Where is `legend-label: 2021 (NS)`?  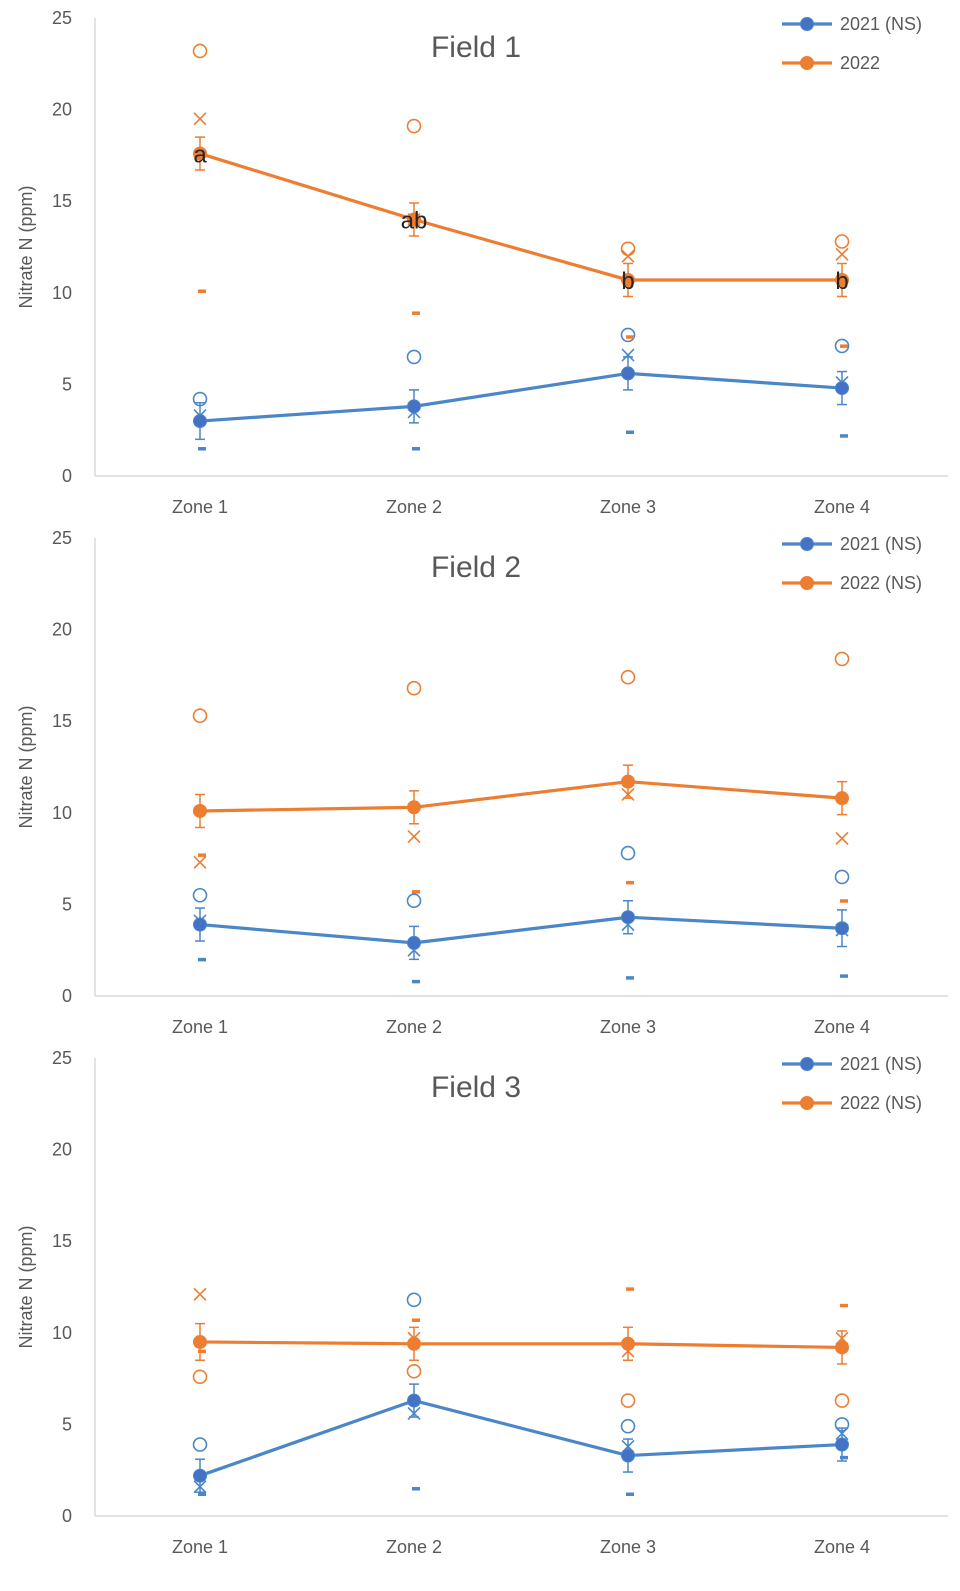 legend-label: 2021 (NS) is located at coordinates (881, 1064).